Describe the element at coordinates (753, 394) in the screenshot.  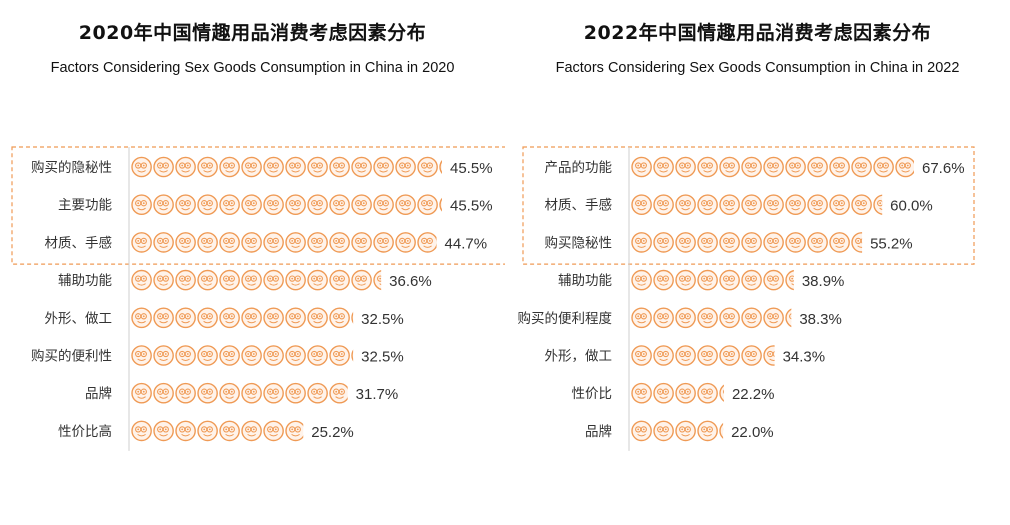
I see `value-label: 22.2%` at that location.